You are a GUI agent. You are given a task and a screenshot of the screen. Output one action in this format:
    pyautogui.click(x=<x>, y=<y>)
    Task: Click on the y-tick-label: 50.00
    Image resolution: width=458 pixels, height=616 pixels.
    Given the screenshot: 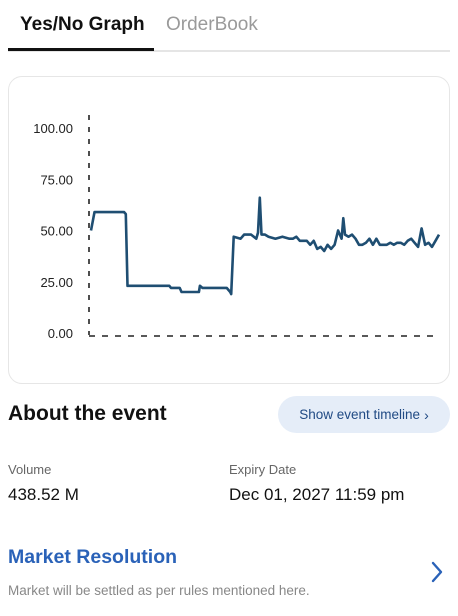 What is the action you would take?
    pyautogui.click(x=56, y=231)
    